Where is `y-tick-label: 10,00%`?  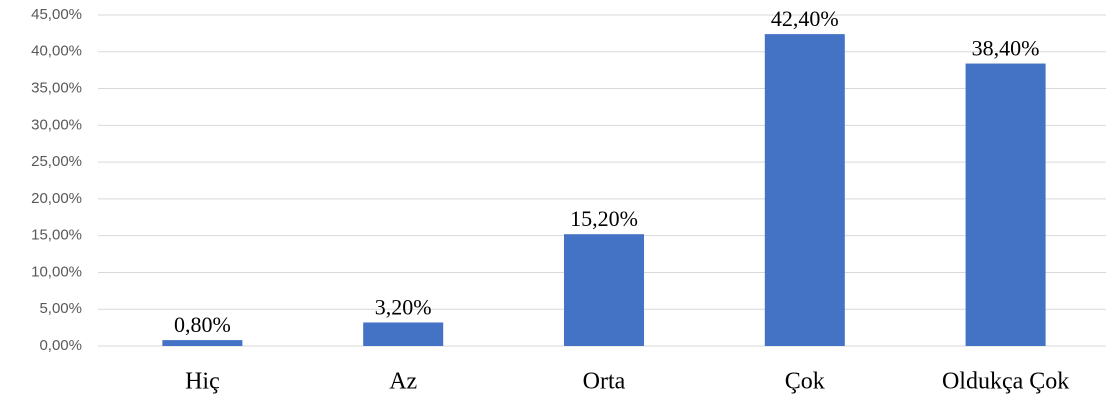
y-tick-label: 10,00% is located at coordinates (56, 271).